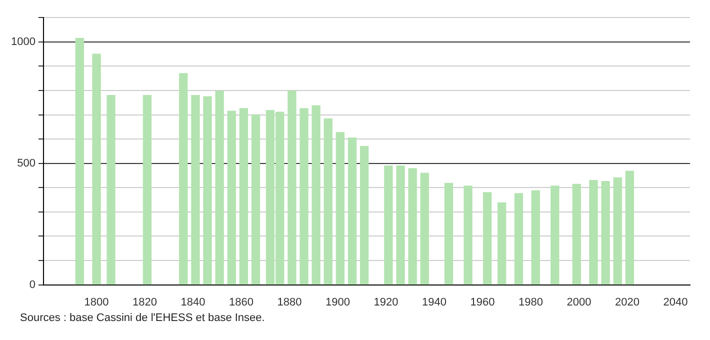  I want to click on x-tick-label: 1880, so click(289, 302).